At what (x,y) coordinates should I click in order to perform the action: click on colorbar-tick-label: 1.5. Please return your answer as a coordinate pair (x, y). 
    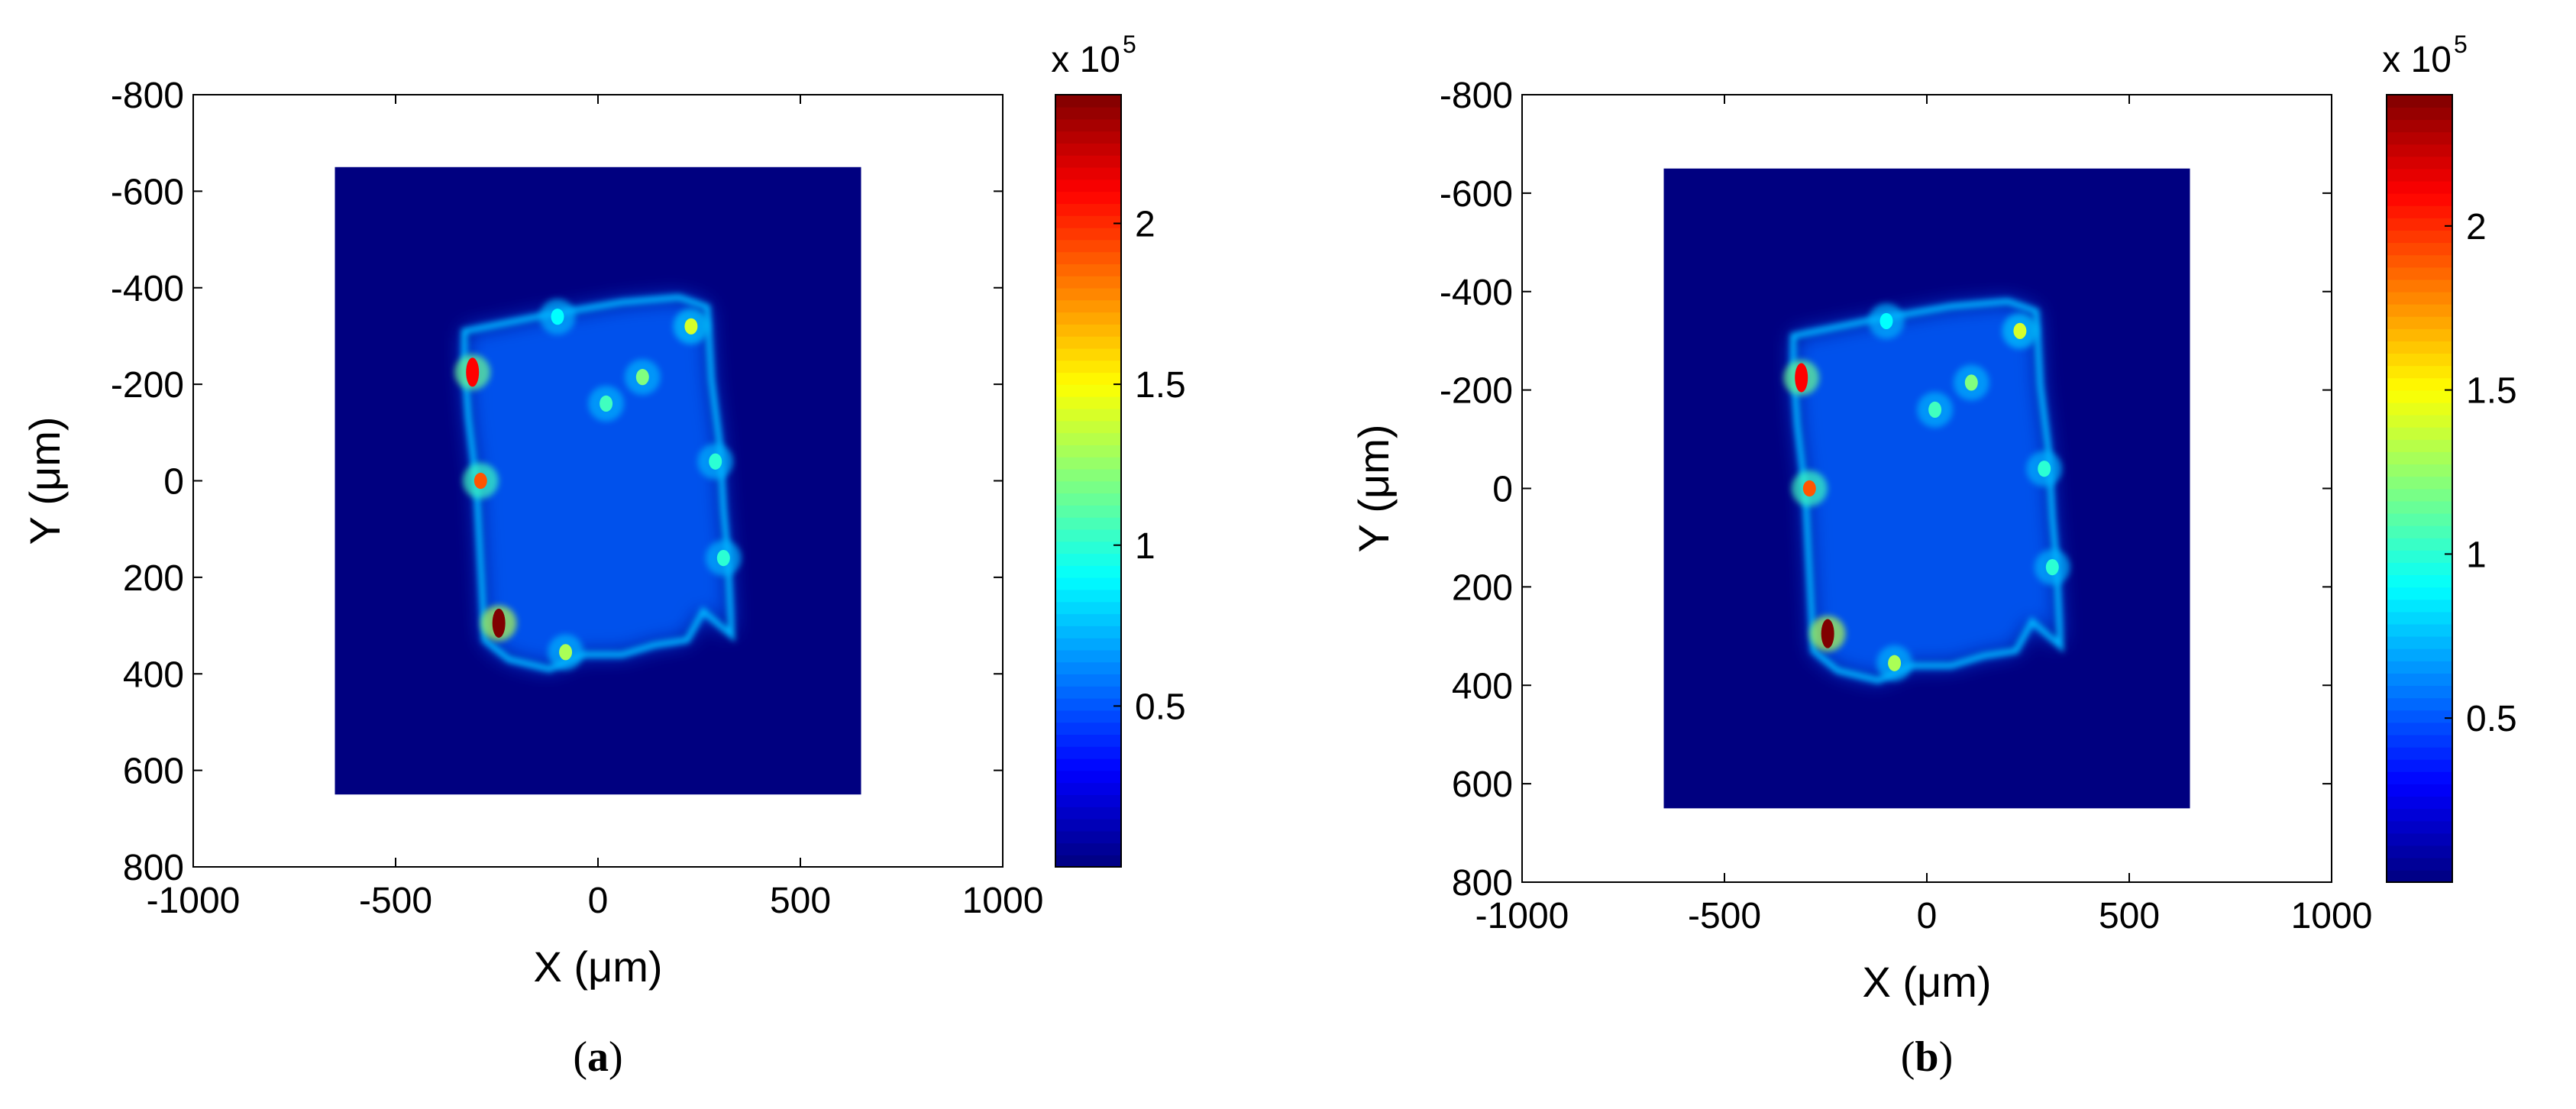
    Looking at the image, I should click on (2491, 392).